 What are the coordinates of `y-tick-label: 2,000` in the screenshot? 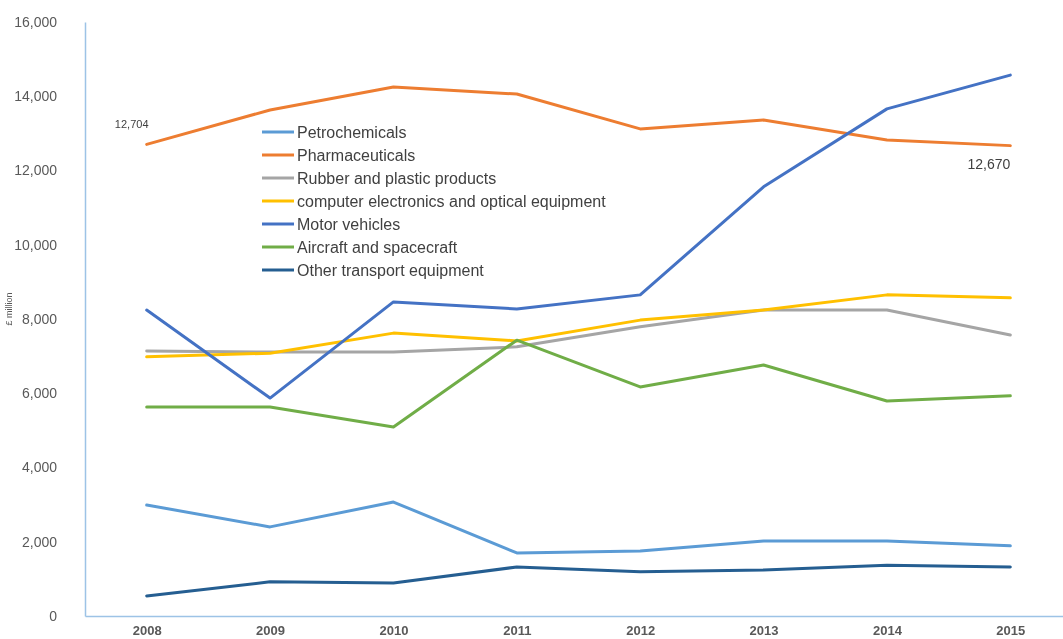 It's located at (39, 541).